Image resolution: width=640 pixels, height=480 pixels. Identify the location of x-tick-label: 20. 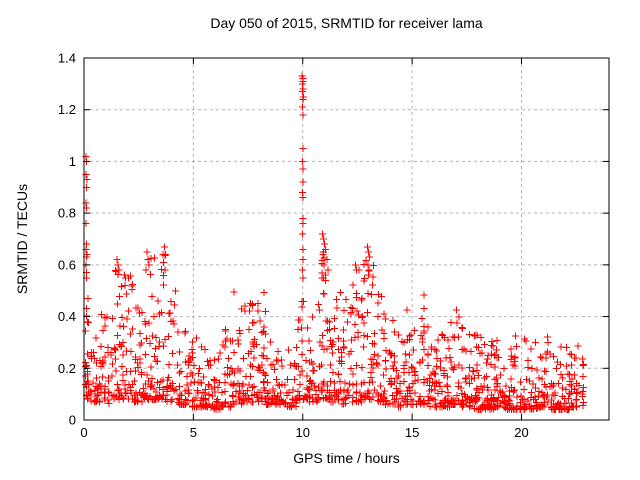
(521, 432).